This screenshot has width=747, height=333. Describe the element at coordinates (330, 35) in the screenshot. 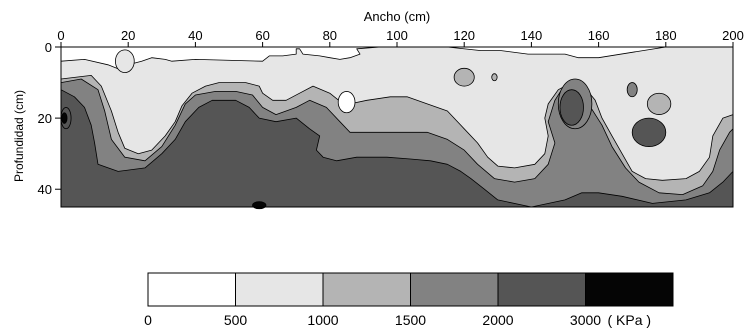

I see `x-tick-label: 80` at that location.